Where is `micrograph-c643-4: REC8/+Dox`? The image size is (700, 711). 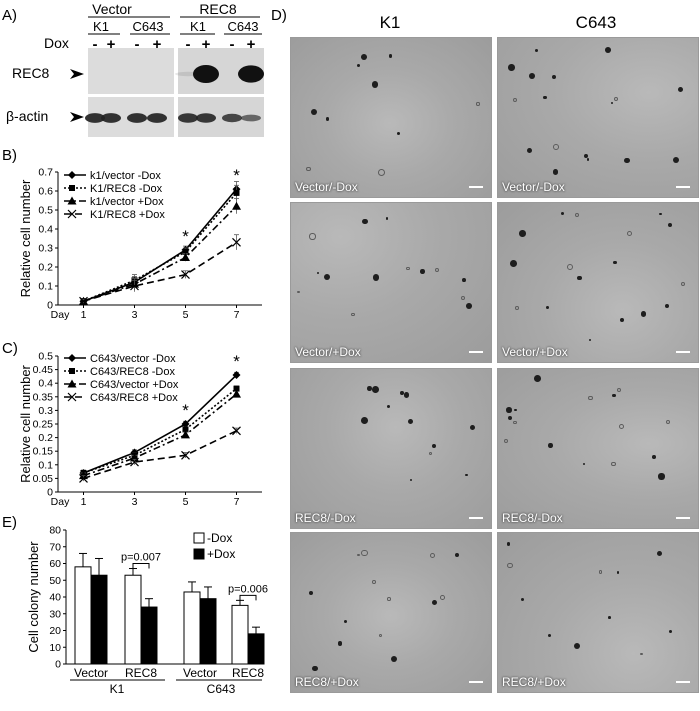 micrograph-c643-4: REC8/+Dox is located at coordinates (598, 612).